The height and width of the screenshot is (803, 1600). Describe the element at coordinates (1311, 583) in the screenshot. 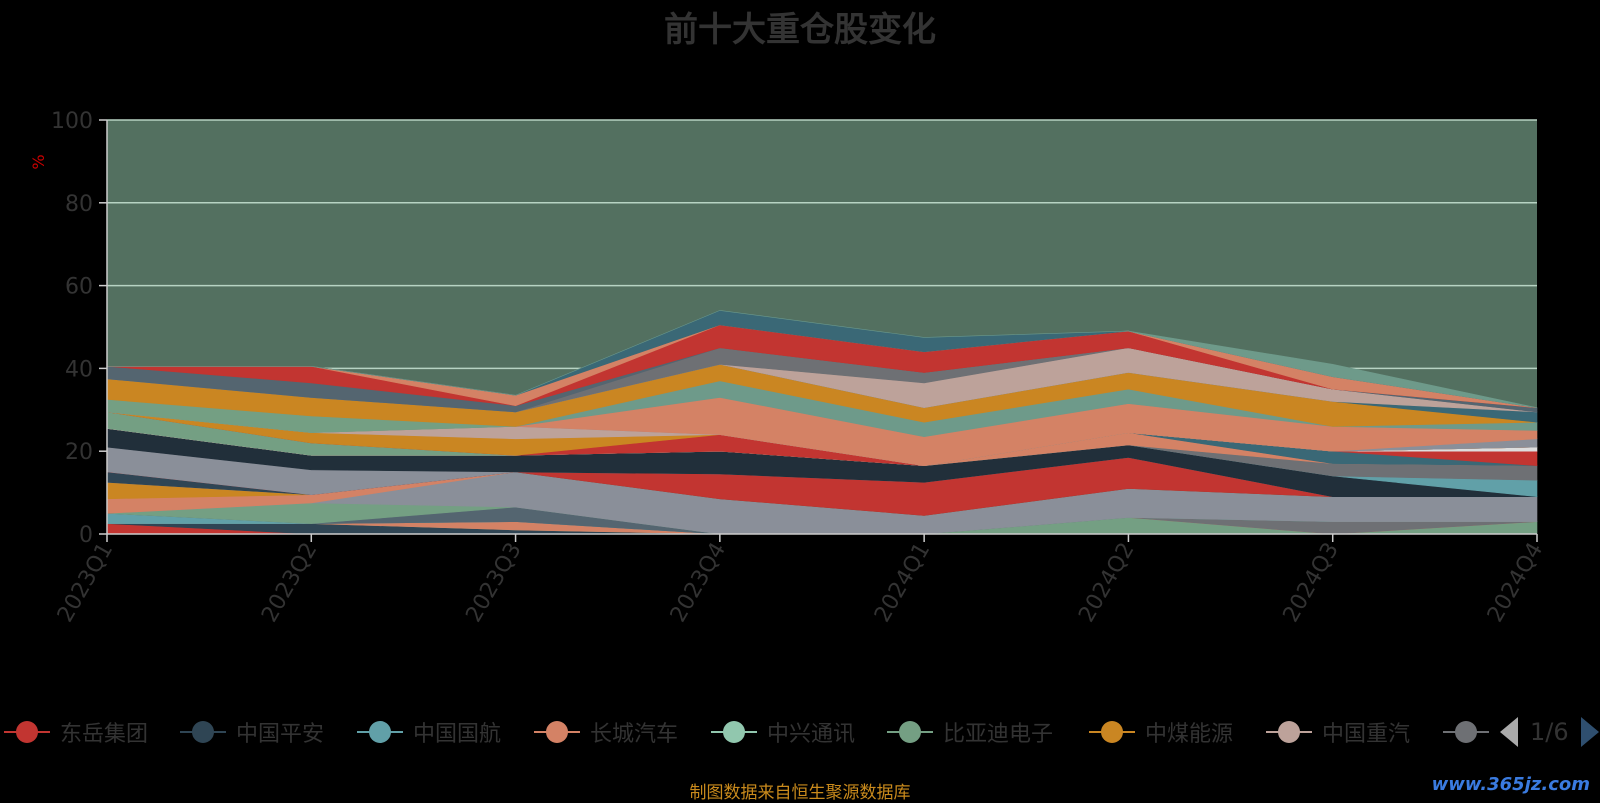

I see `x-tick-label-2024Q3: 2024Q3` at that location.